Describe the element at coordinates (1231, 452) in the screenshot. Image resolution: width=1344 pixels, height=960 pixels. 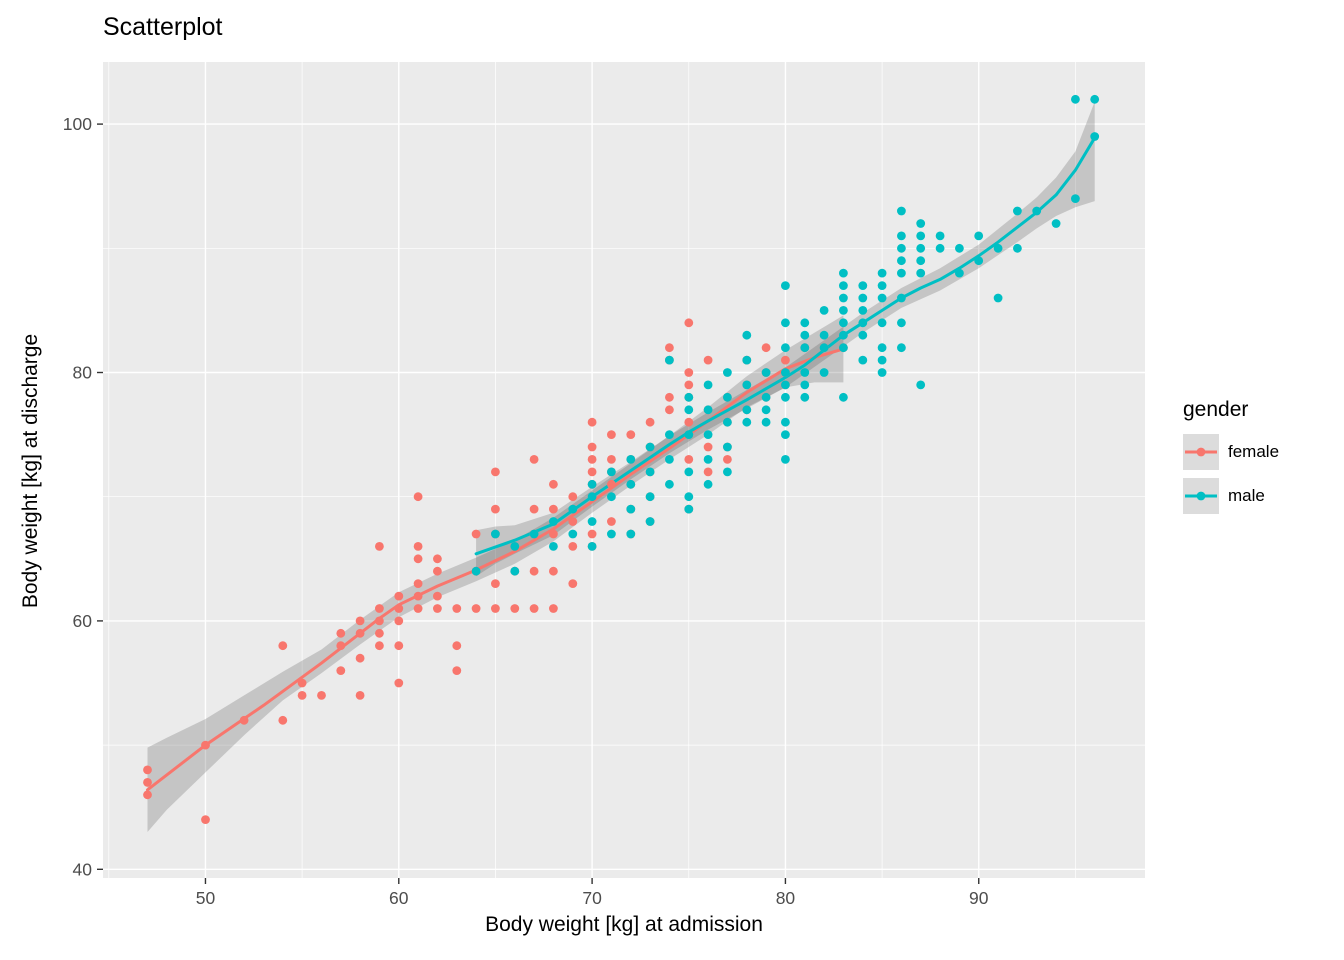
I see `legend-item-female: female` at that location.